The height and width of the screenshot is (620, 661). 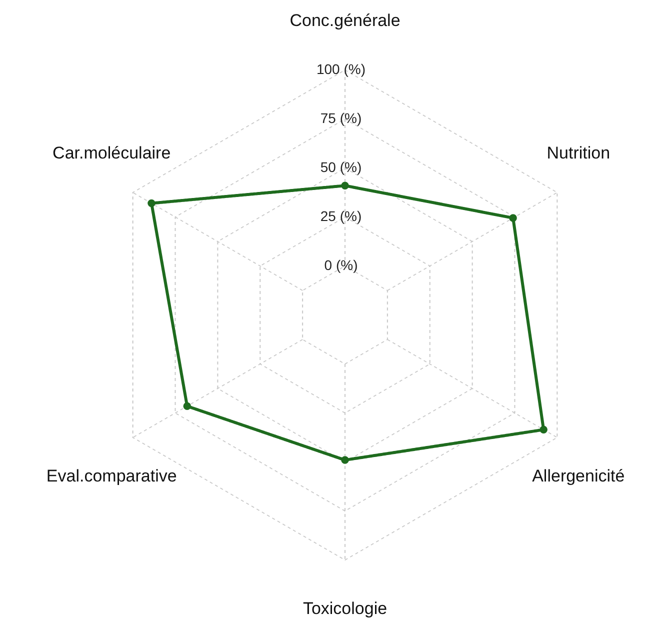 I want to click on y-tick-label: 100 (%), so click(x=341, y=69).